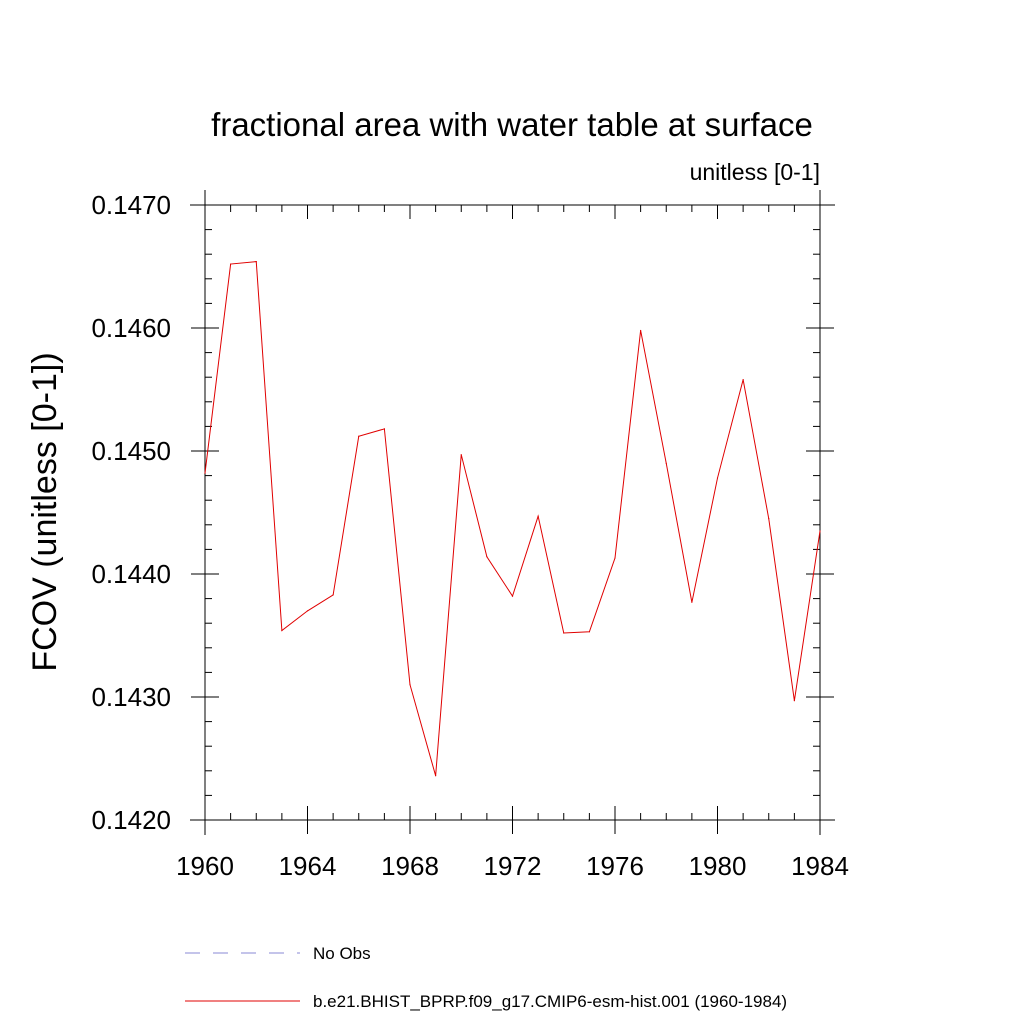 Image resolution: width=1024 pixels, height=1024 pixels. What do you see at coordinates (820, 866) in the screenshot?
I see `x-tick-label: 1984` at bounding box center [820, 866].